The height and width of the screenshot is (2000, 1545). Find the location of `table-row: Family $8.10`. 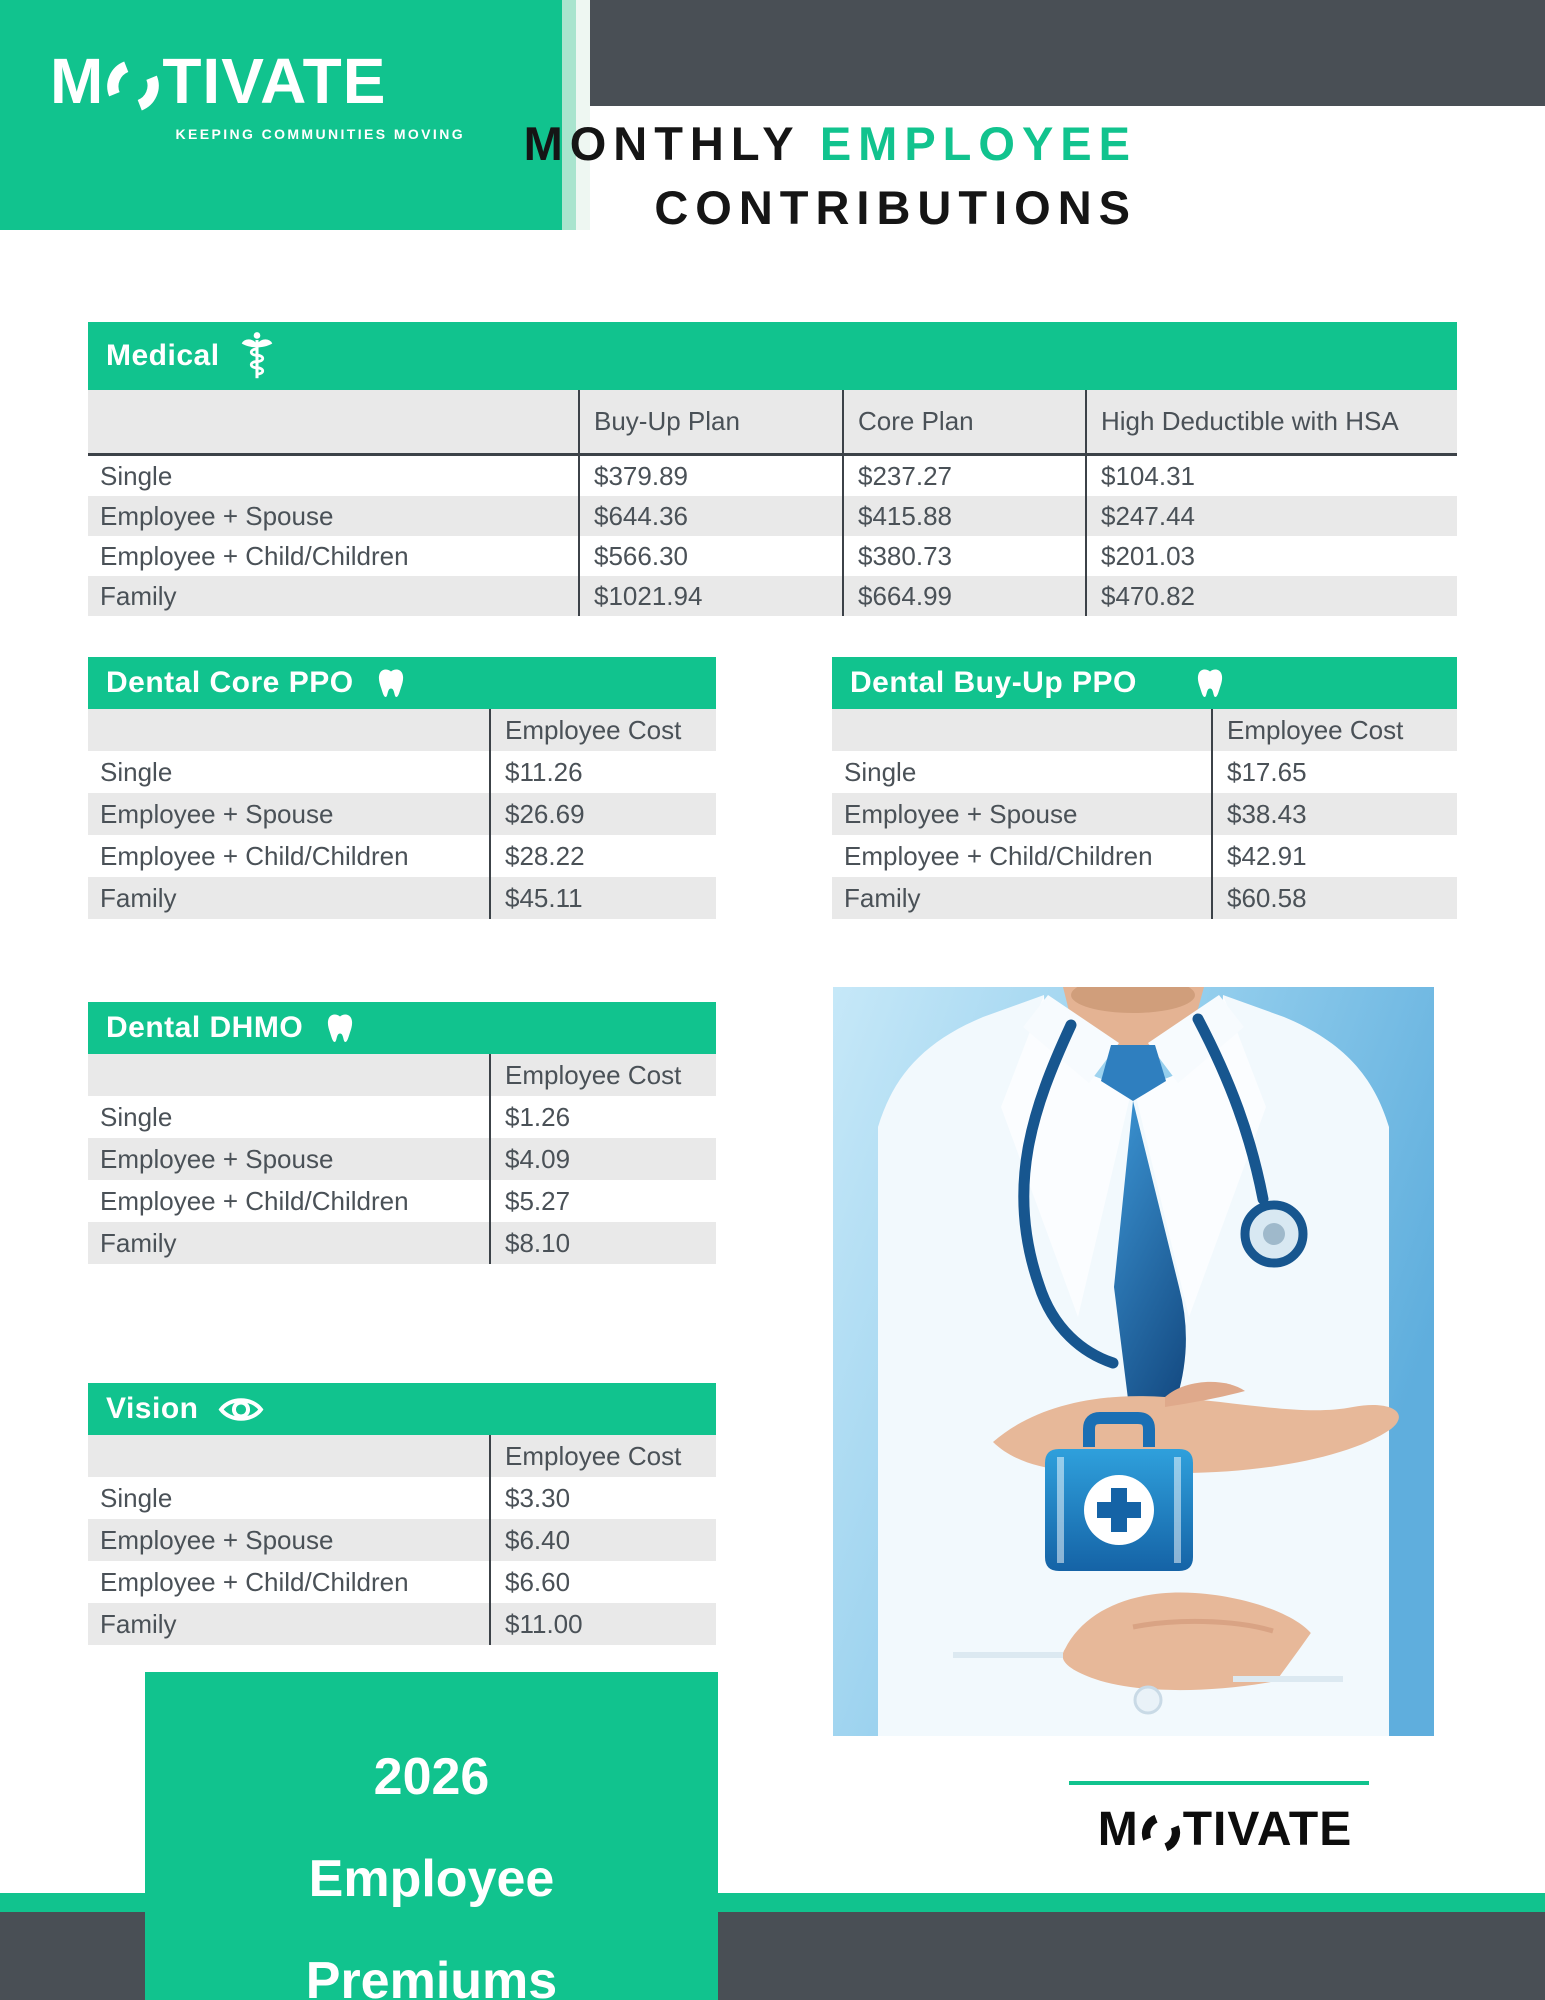

table-row: Family $8.10 is located at coordinates (402, 1243).